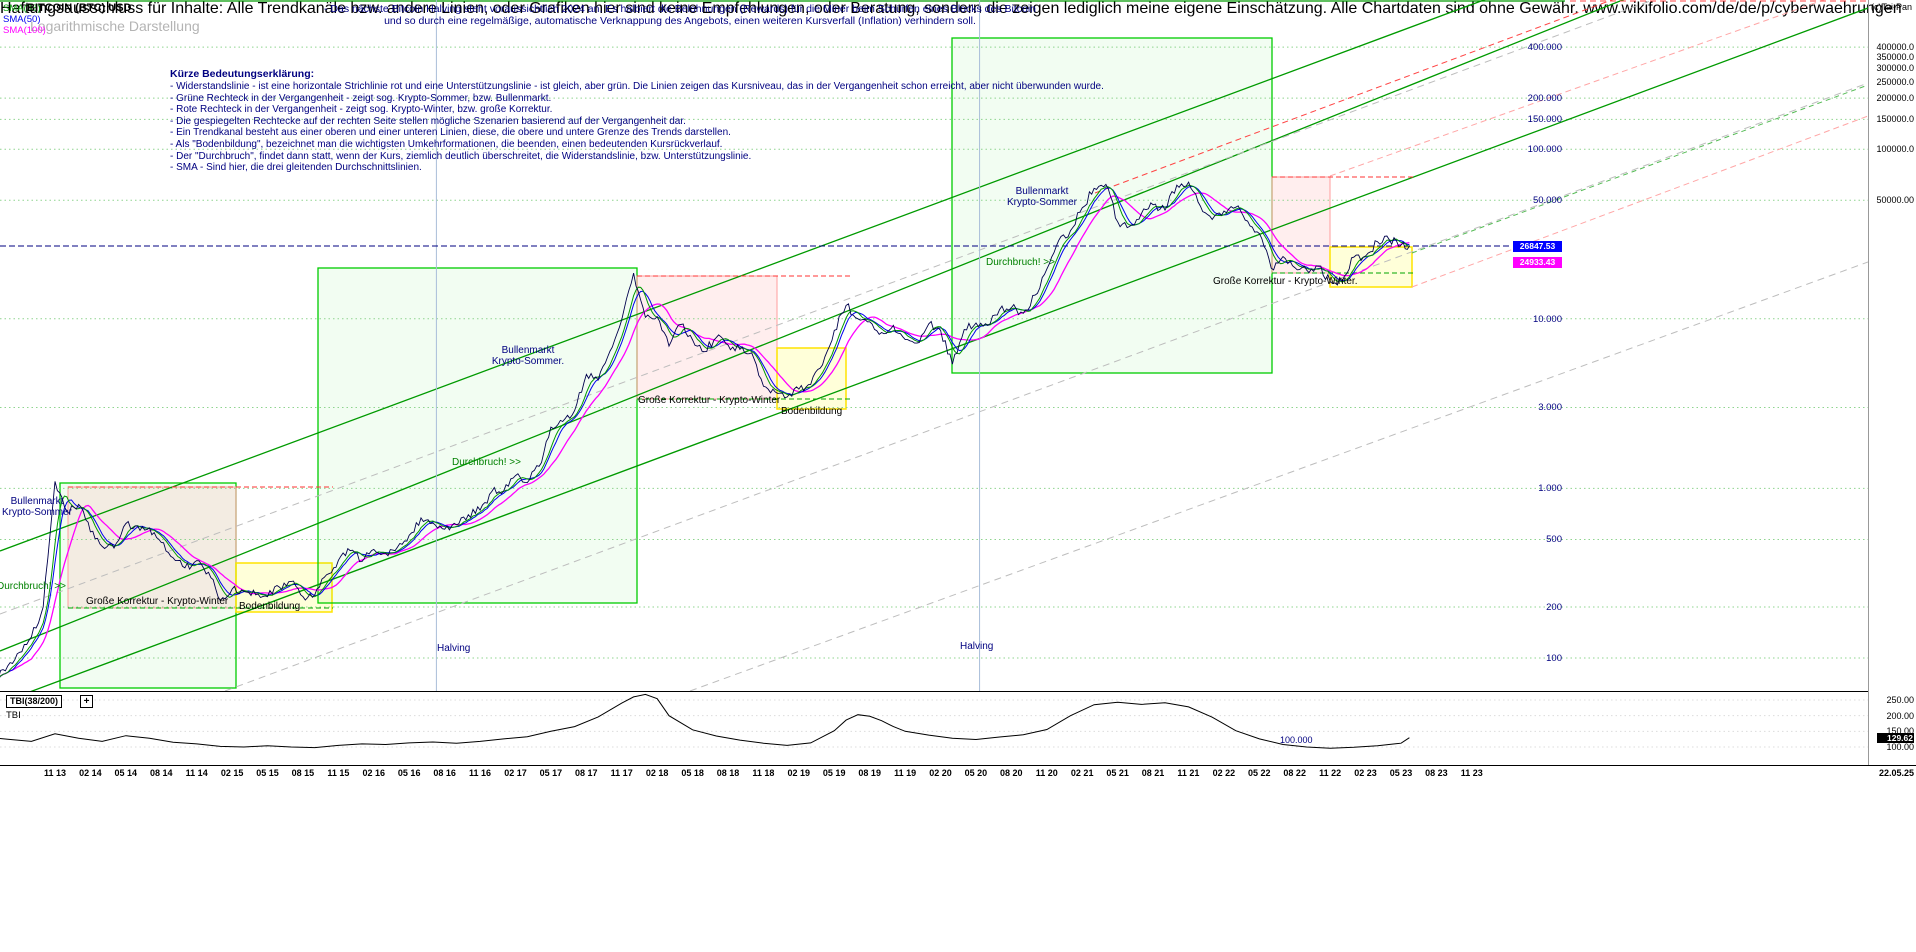  What do you see at coordinates (551, 773) in the screenshot?
I see `date-label: 05 17` at bounding box center [551, 773].